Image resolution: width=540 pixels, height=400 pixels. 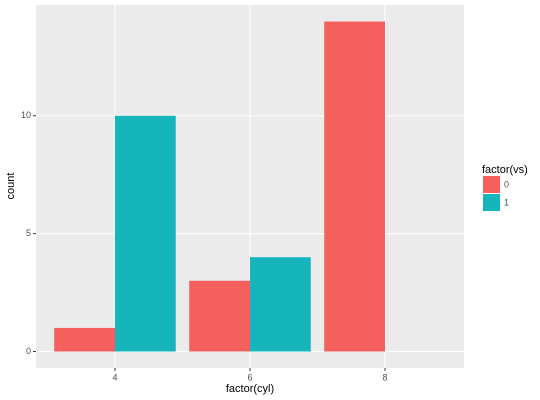 What do you see at coordinates (249, 377) in the screenshot?
I see `x-tick-label: 6` at bounding box center [249, 377].